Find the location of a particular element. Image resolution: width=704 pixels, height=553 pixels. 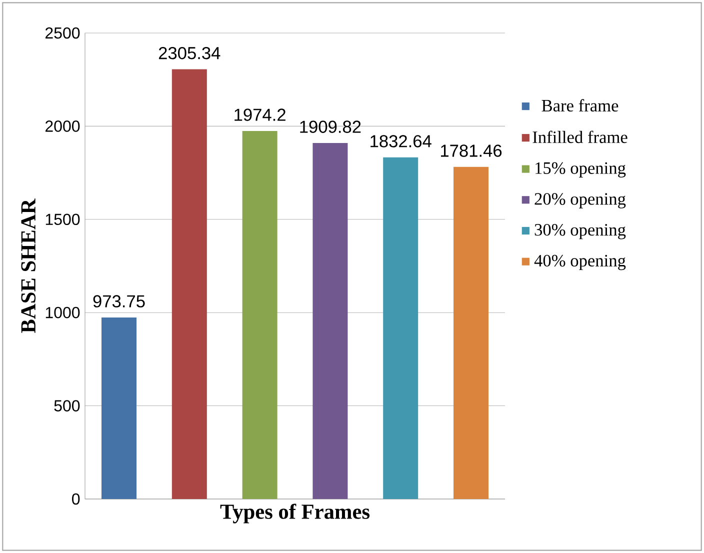

legend-label: 30% opening is located at coordinates (580, 232).